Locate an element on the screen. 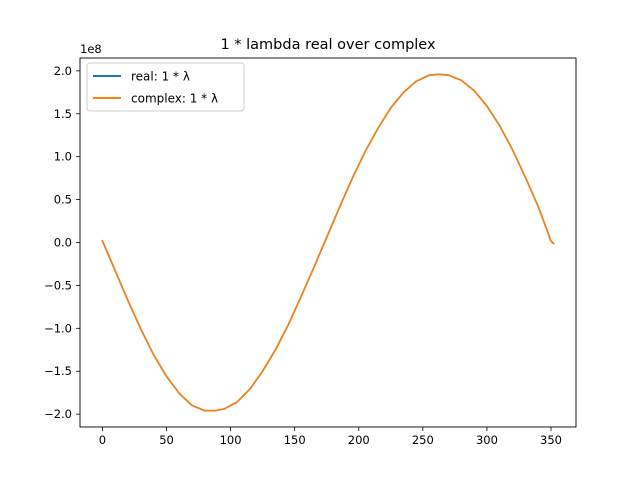 This screenshot has width=640, height=480. y-tick-label: 0.0 is located at coordinates (63, 243).